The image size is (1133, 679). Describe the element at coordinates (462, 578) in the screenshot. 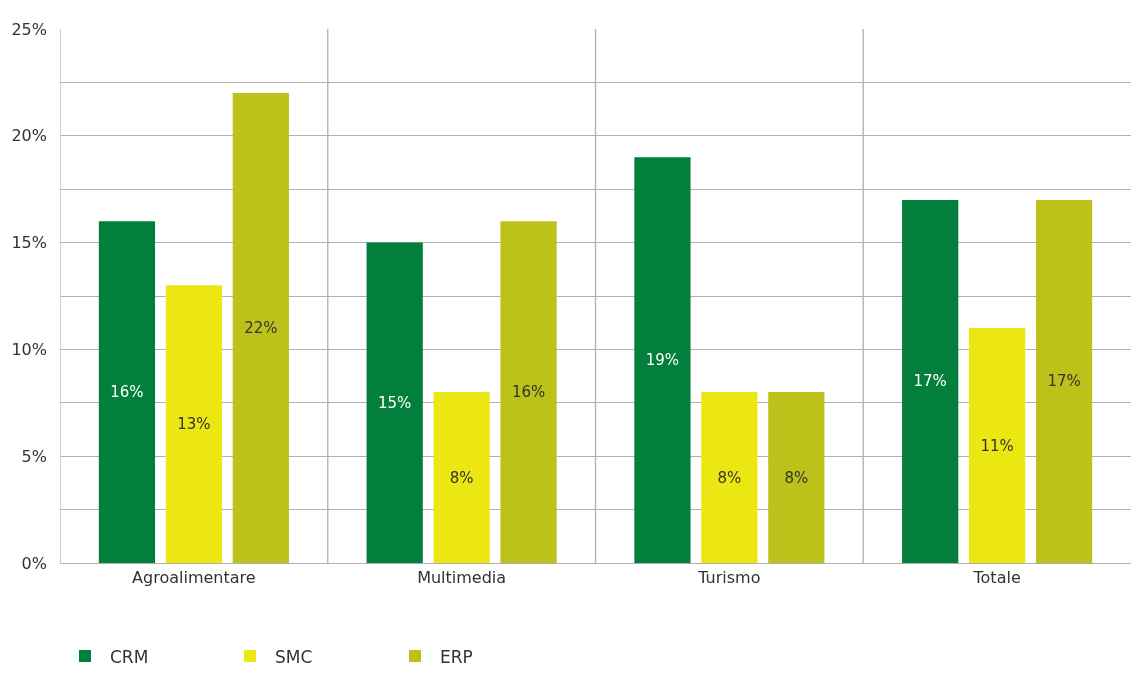

I see `x-tick-label: Multimedia` at that location.